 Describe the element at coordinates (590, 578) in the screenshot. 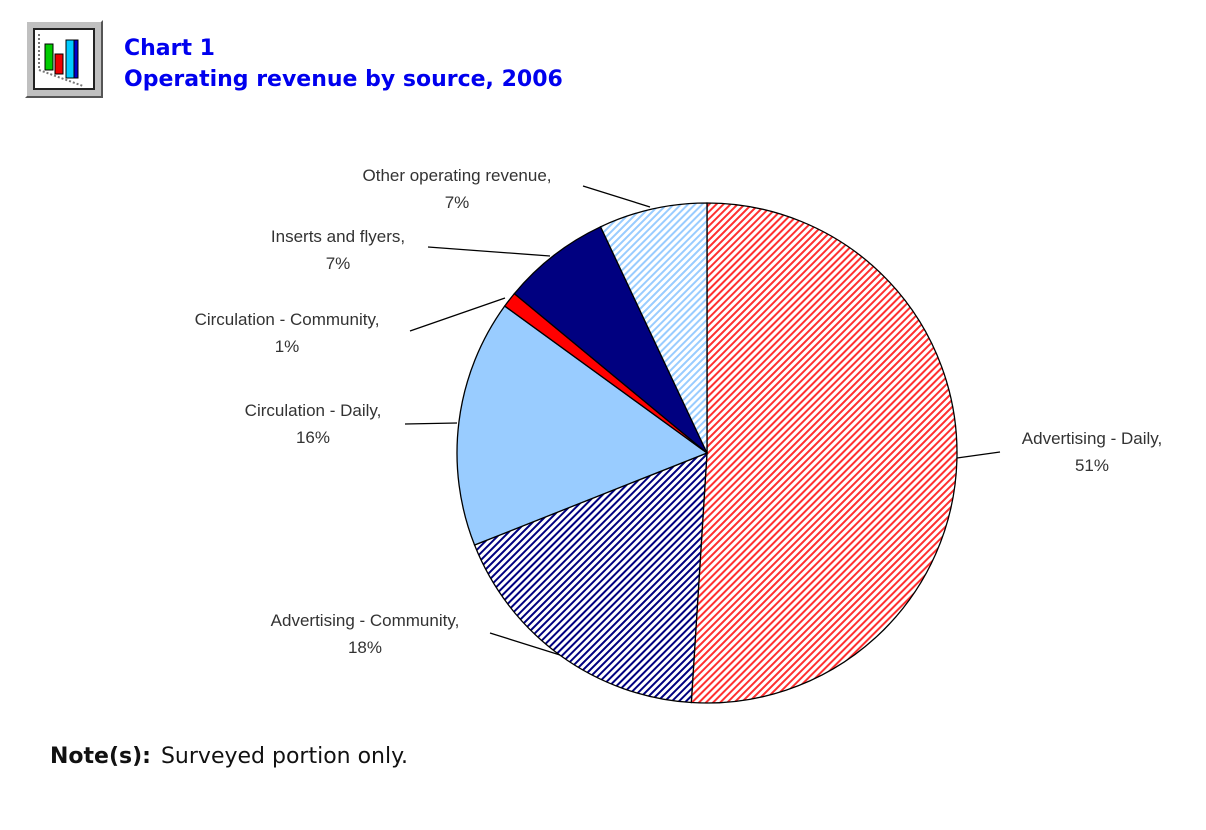

I see `pie-slice-advertising-community` at that location.